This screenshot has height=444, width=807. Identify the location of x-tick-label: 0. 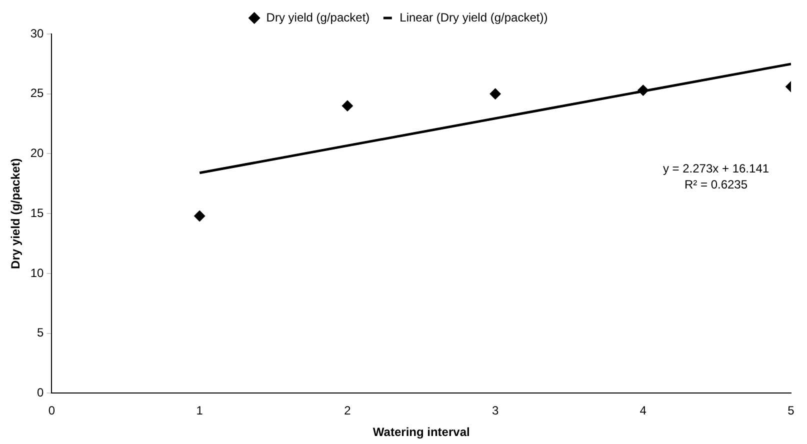
(52, 411).